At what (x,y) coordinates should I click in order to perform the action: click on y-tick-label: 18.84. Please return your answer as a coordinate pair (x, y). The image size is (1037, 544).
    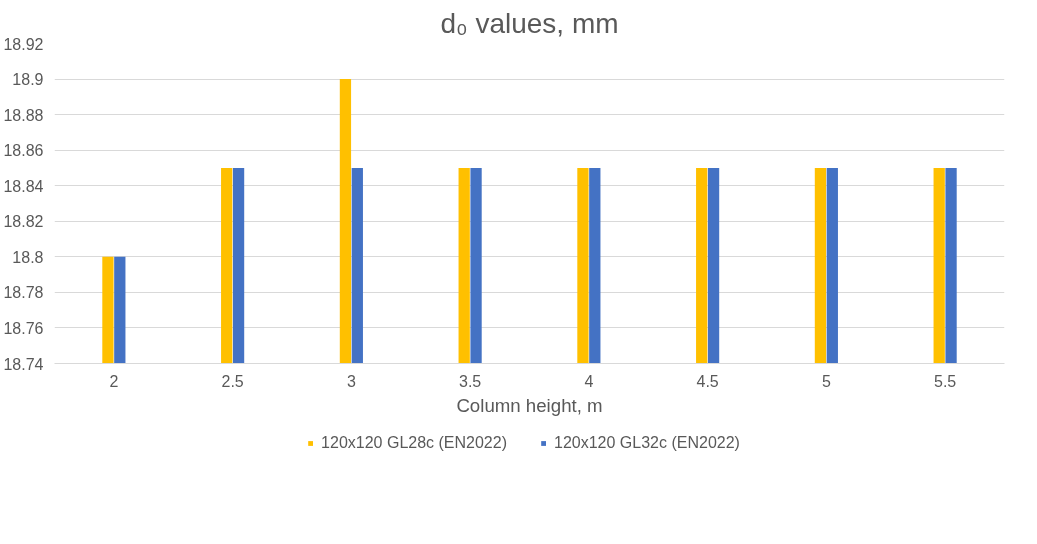
    Looking at the image, I should click on (23, 186).